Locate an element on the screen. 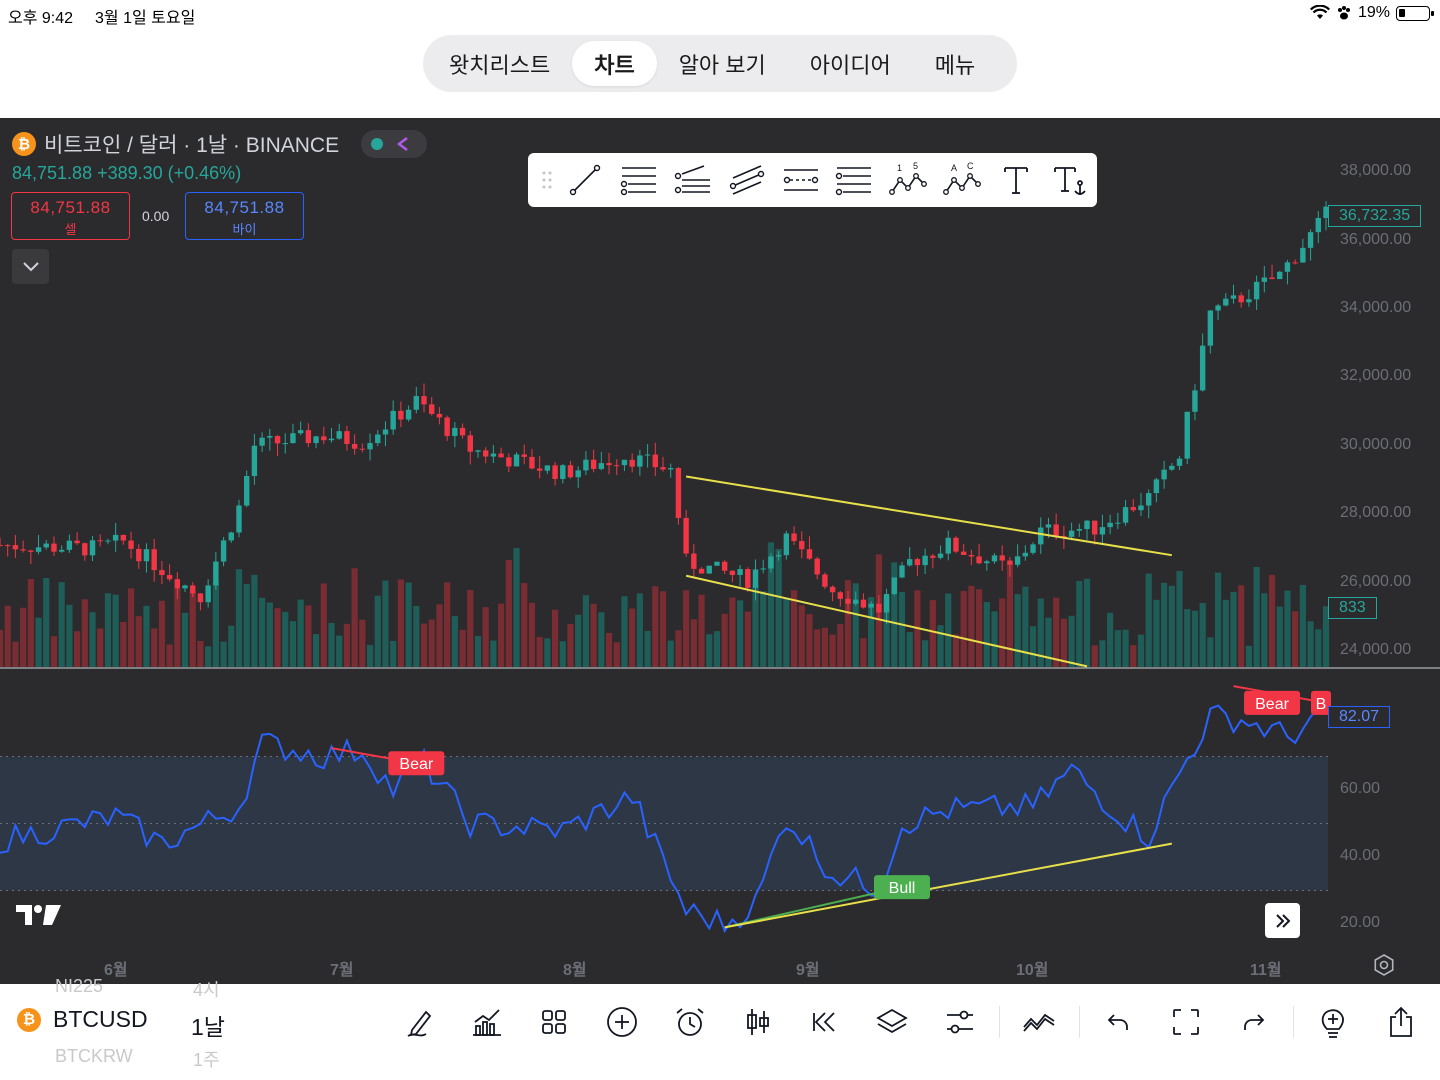  scroll-to-realtime-button is located at coordinates (1282, 920).